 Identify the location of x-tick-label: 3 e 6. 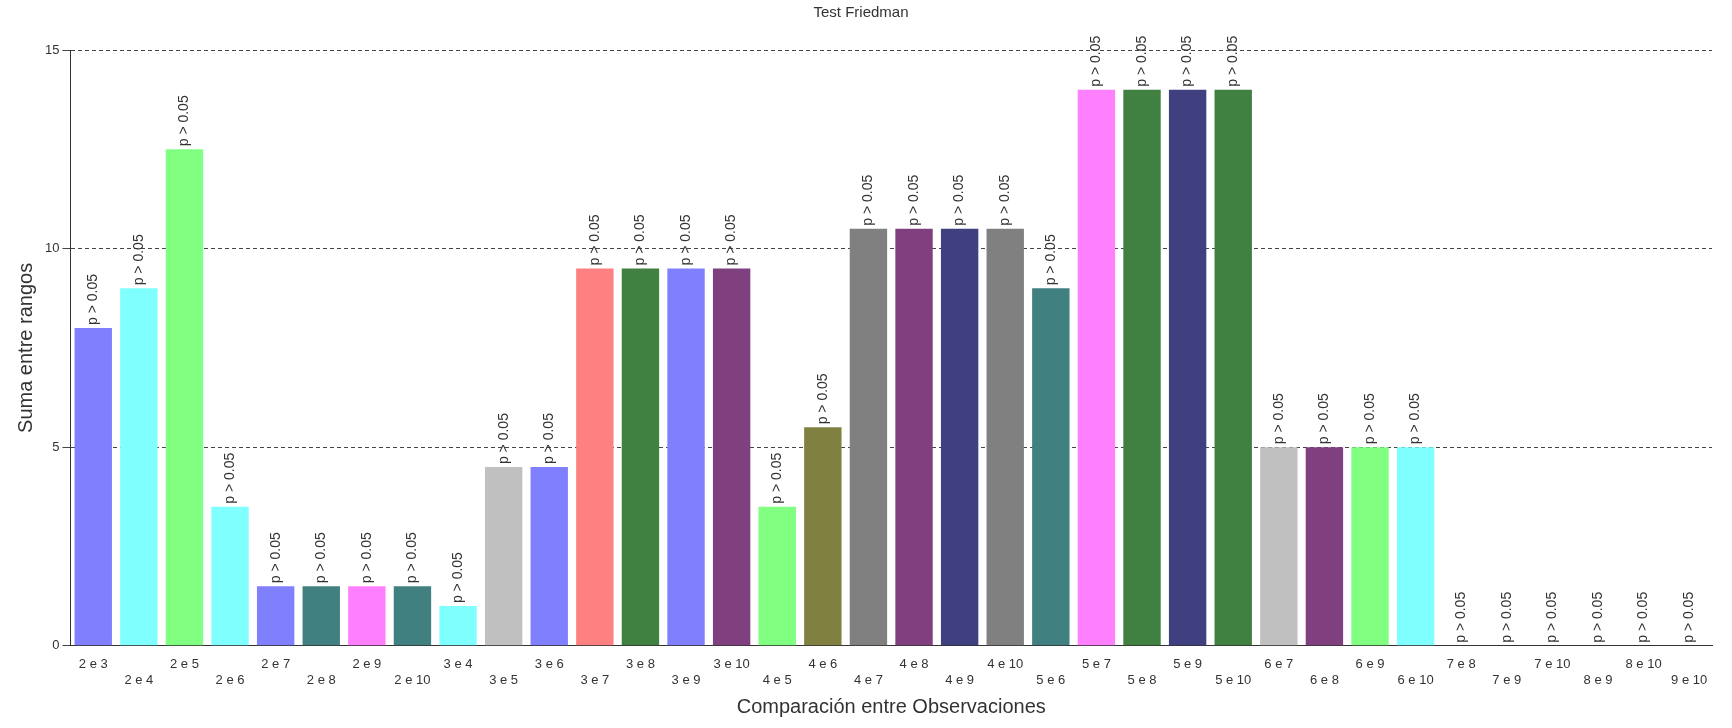
(549, 664).